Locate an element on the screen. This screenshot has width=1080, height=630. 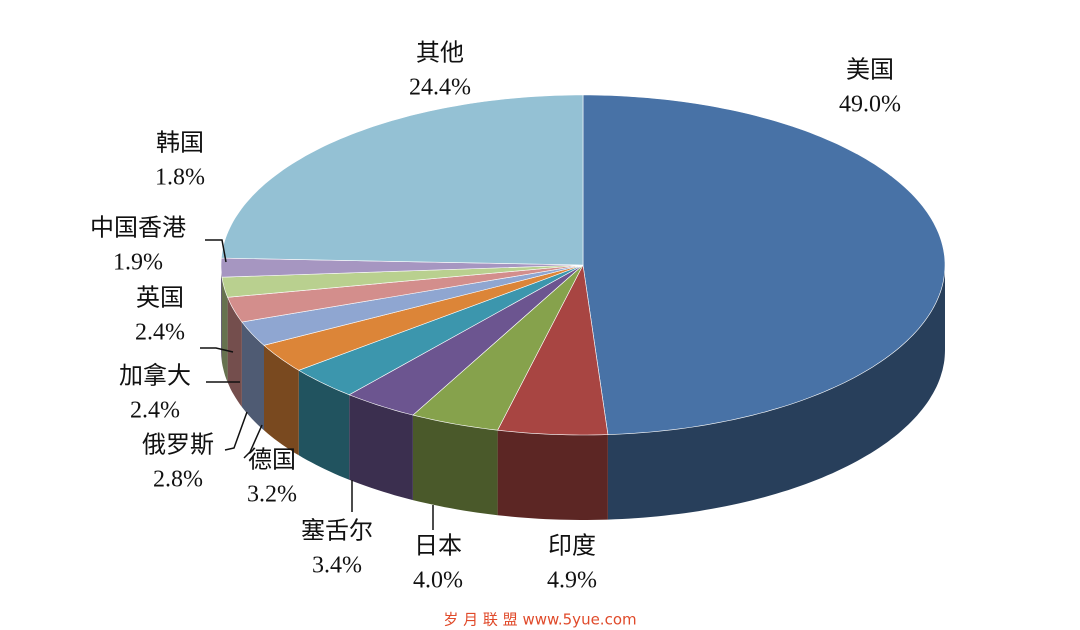
slice-label: 韩国 is located at coordinates (180, 143).